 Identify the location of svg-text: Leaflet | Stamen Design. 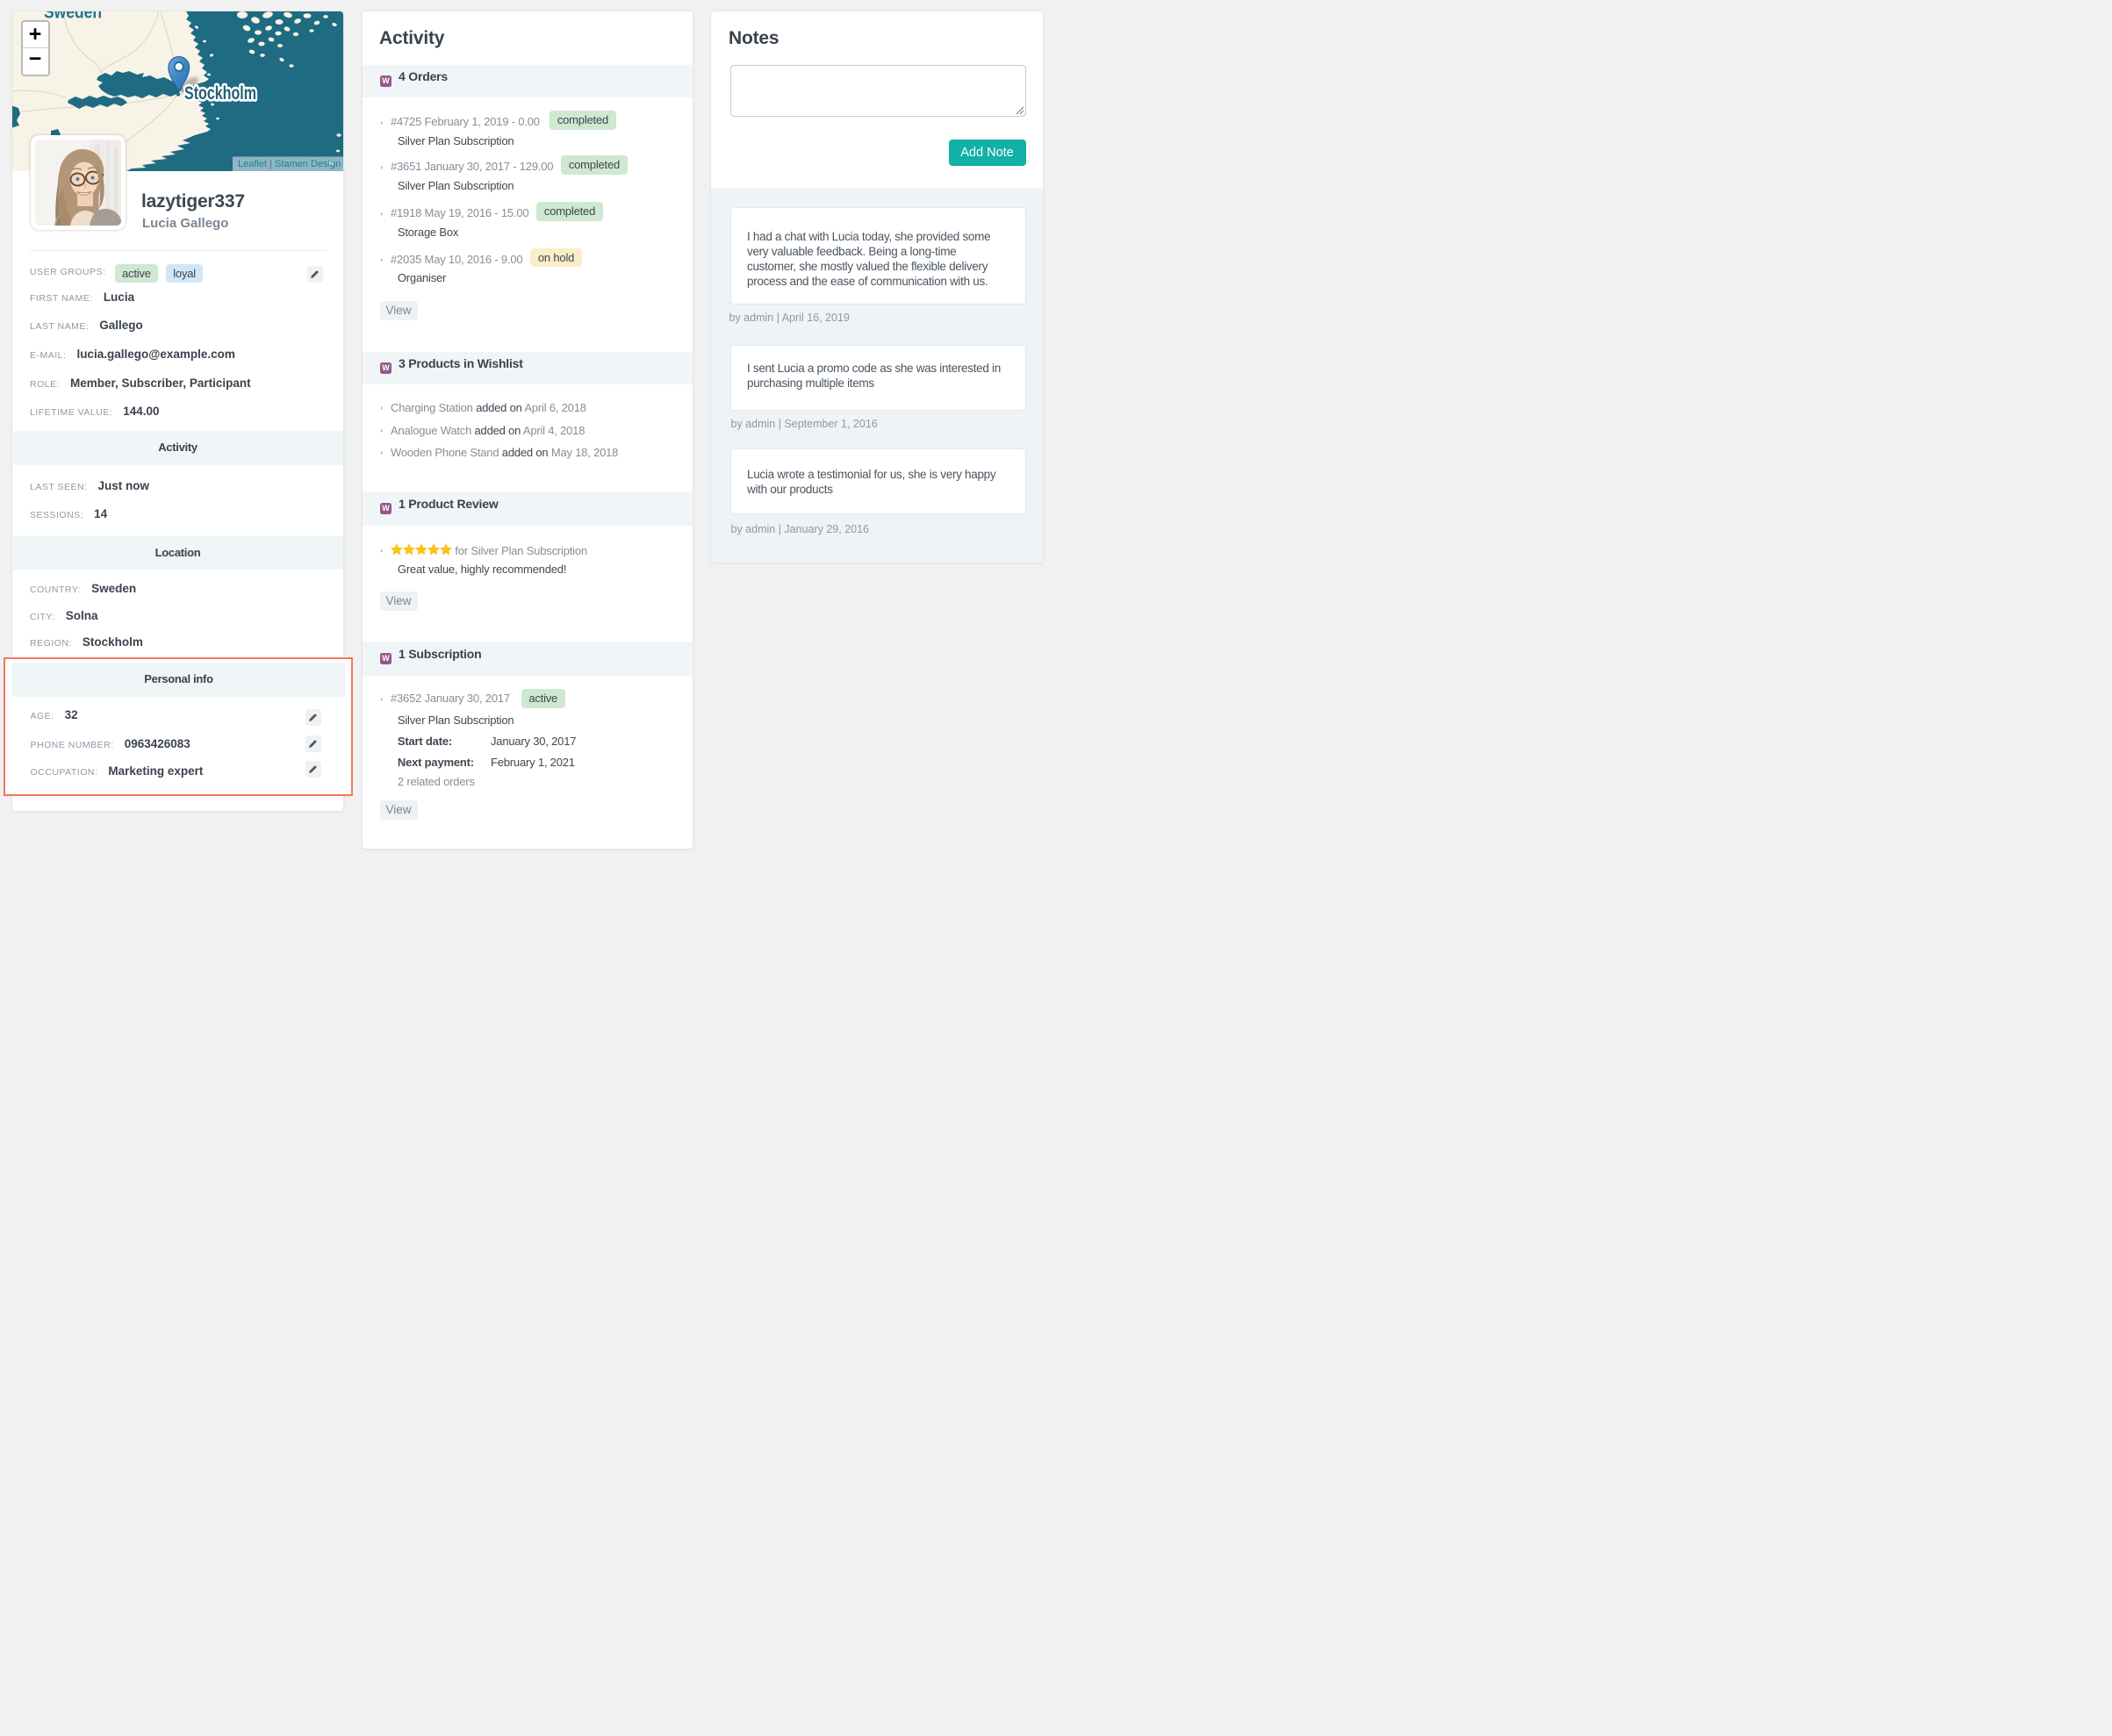
(289, 164).